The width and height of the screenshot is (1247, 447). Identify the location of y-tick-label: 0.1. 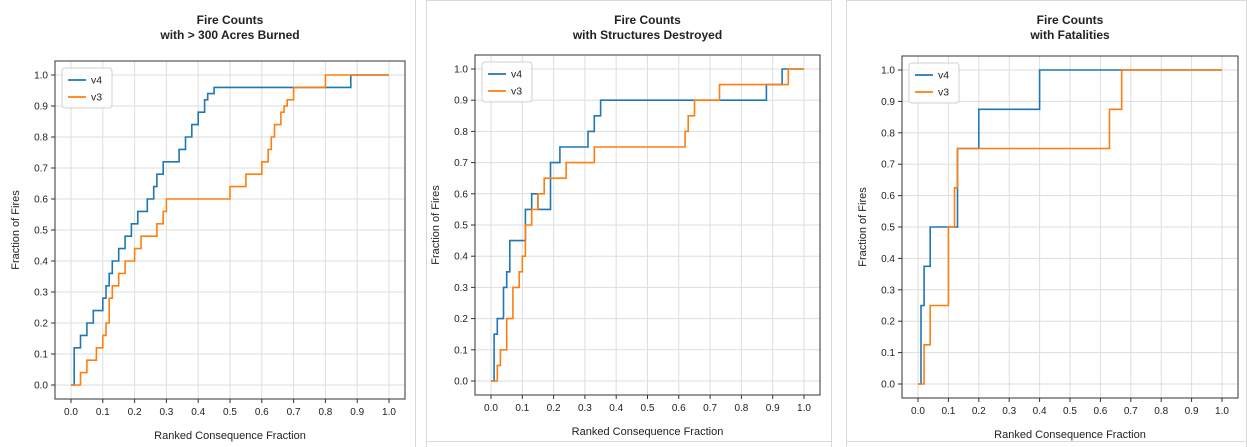
(888, 353).